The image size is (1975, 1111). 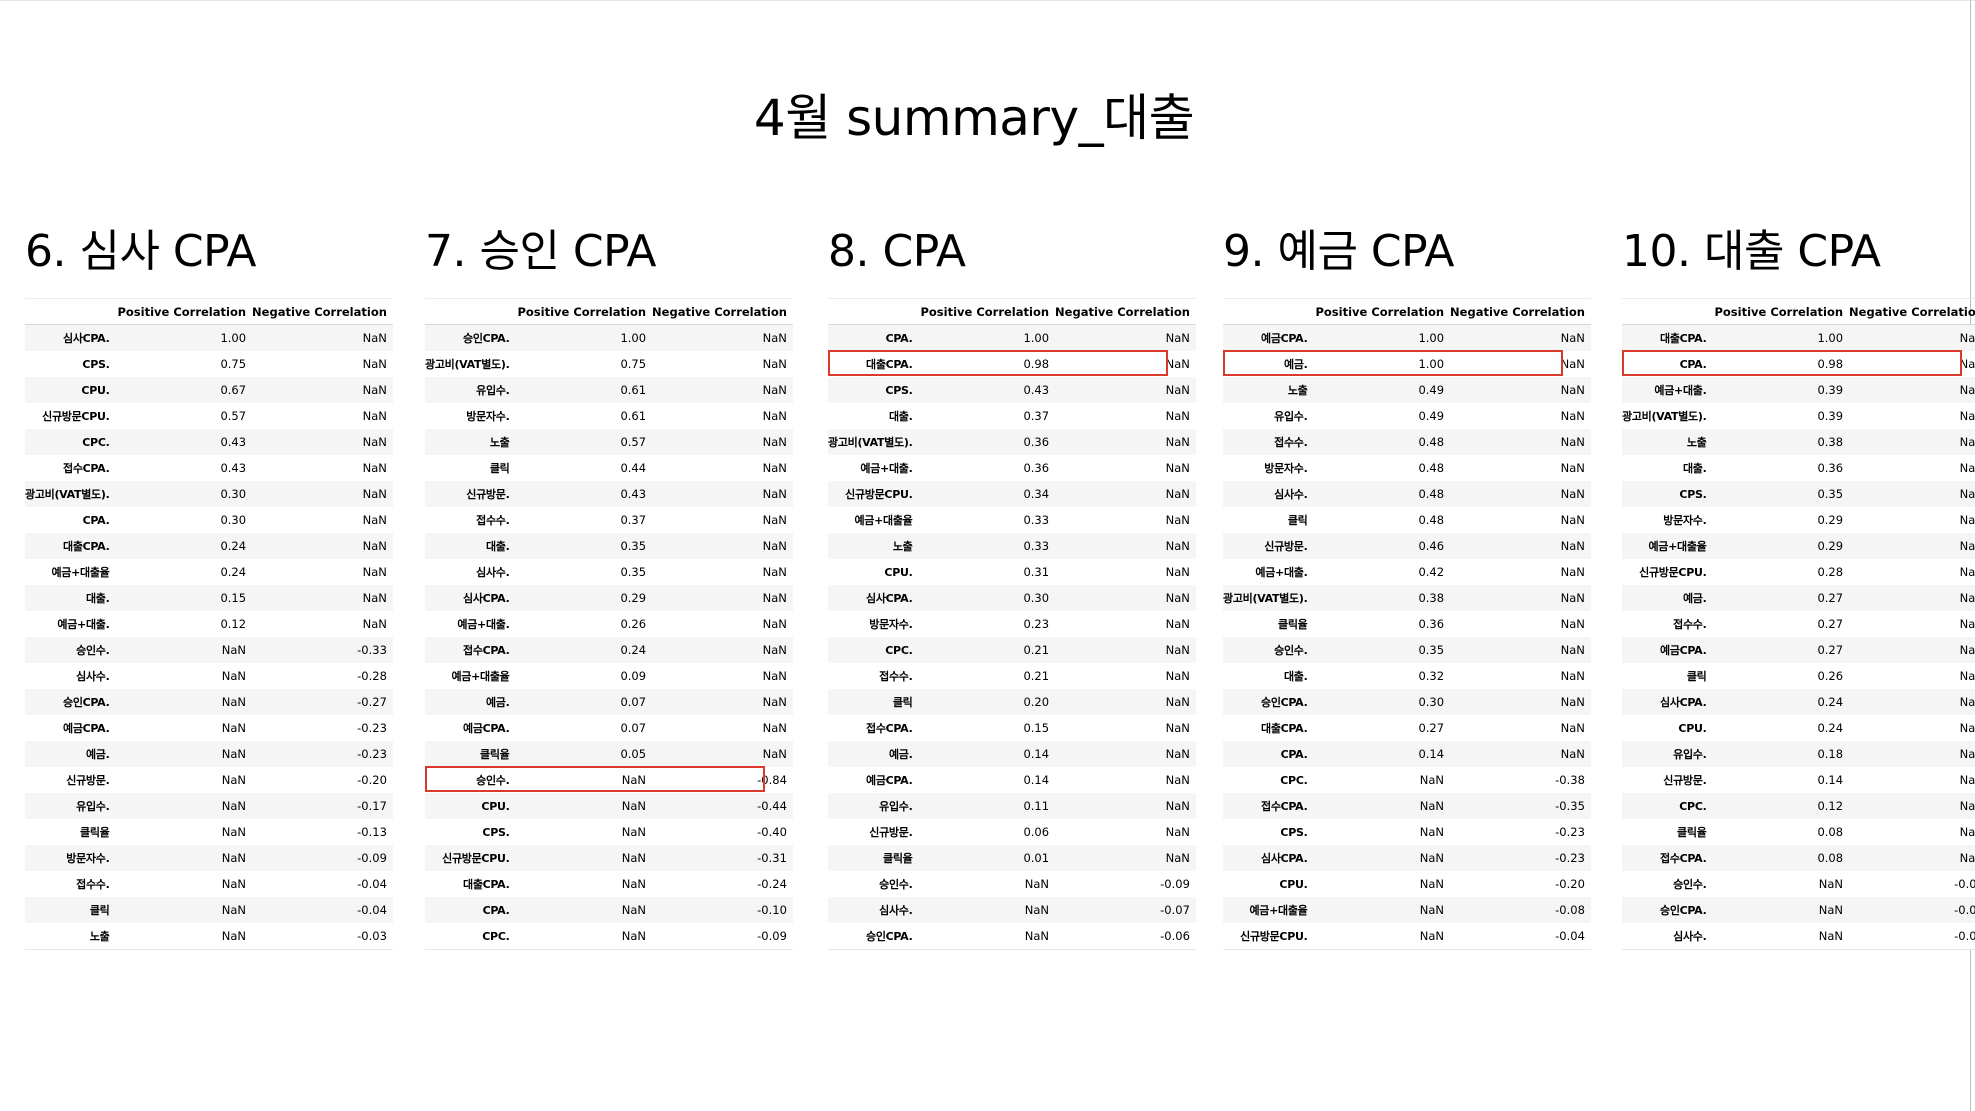 I want to click on table-row: 승인CPA. 0.30 NaN, so click(x=1407, y=702).